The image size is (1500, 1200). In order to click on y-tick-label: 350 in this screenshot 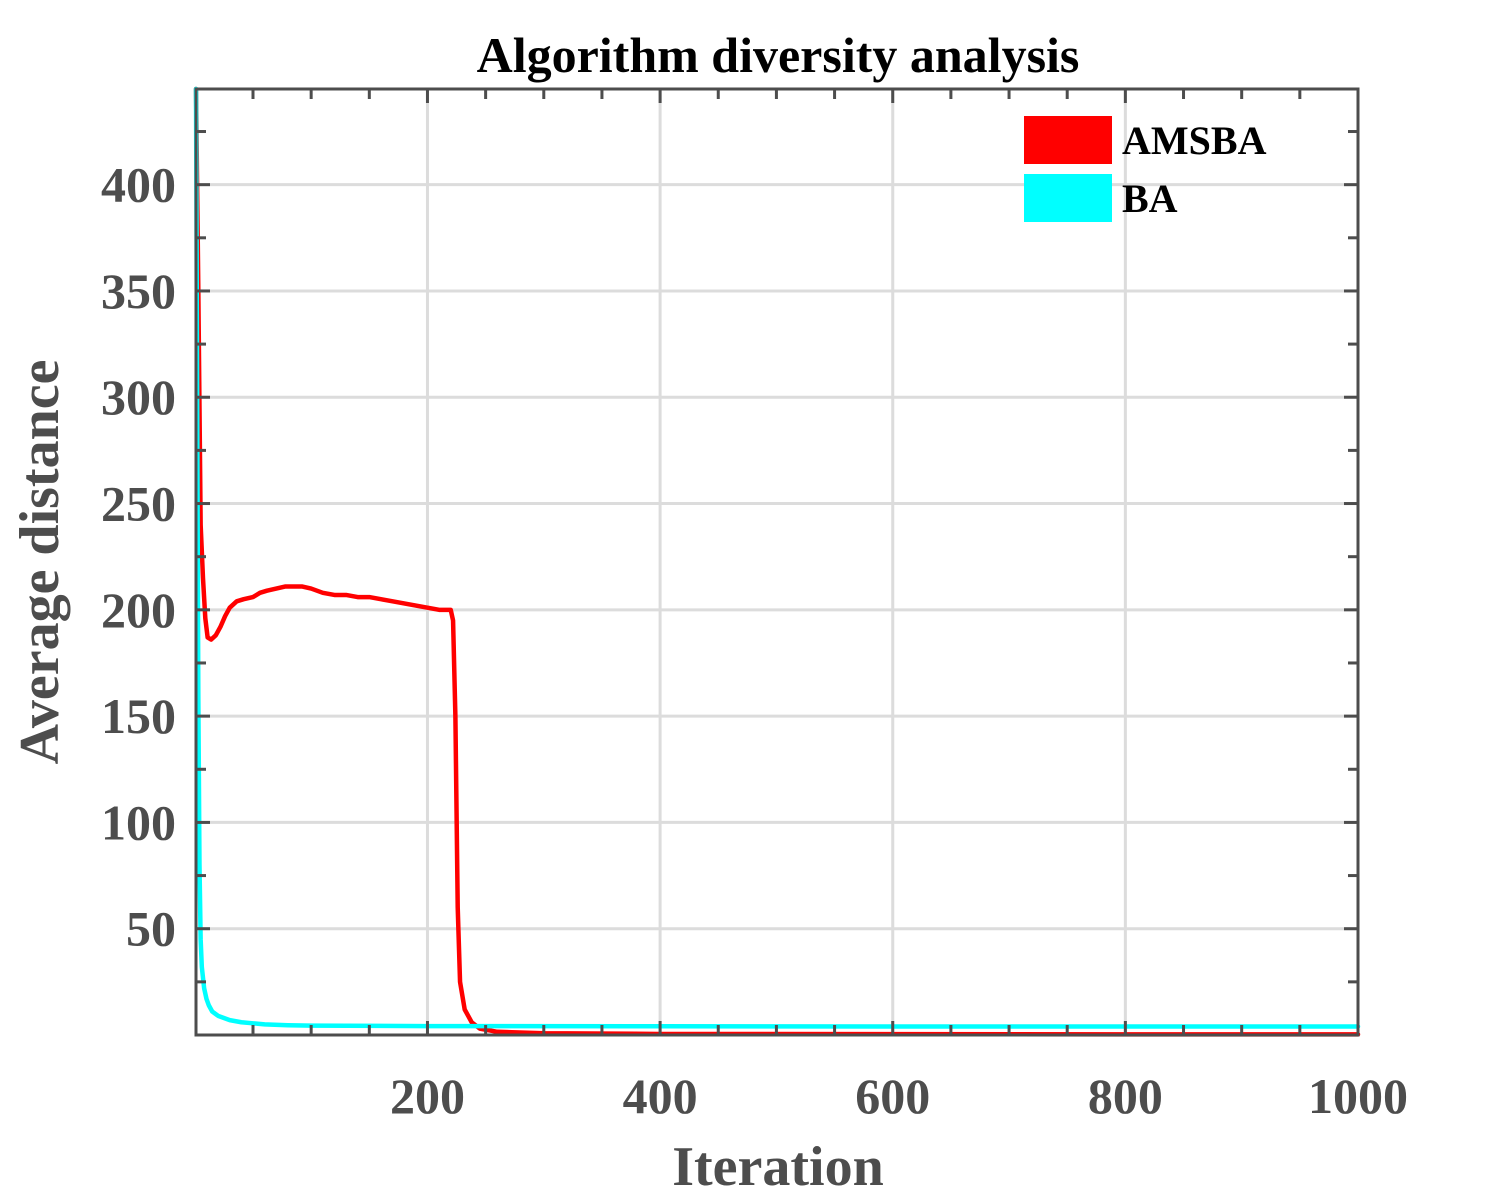, I will do `click(138, 291)`.